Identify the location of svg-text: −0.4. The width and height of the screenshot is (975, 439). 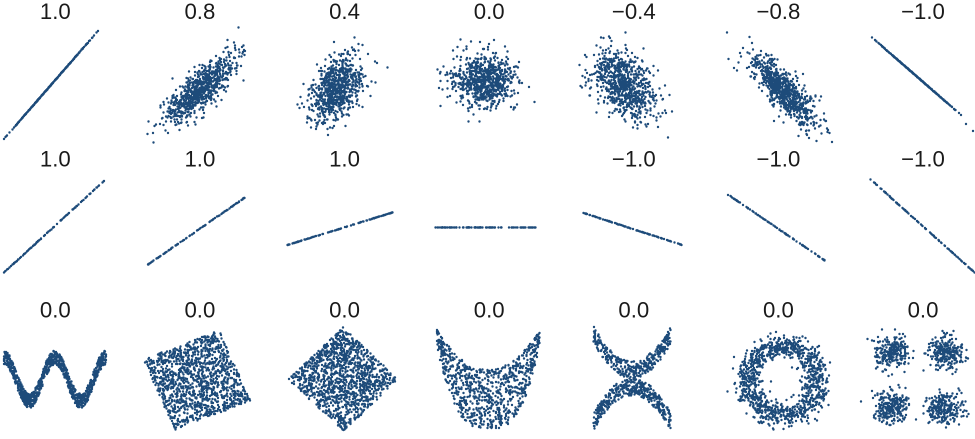
(634, 12).